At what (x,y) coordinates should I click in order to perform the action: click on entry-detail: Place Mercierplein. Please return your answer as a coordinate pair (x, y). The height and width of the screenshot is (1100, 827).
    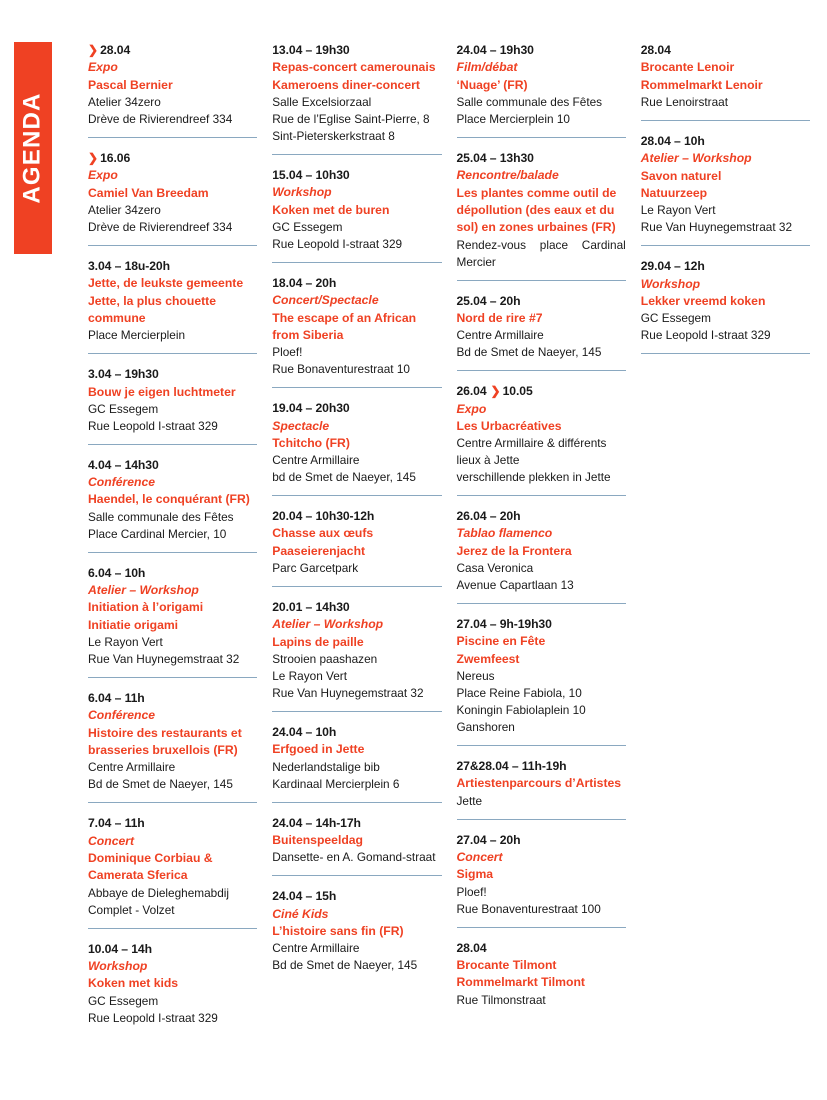
    Looking at the image, I should click on (137, 335).